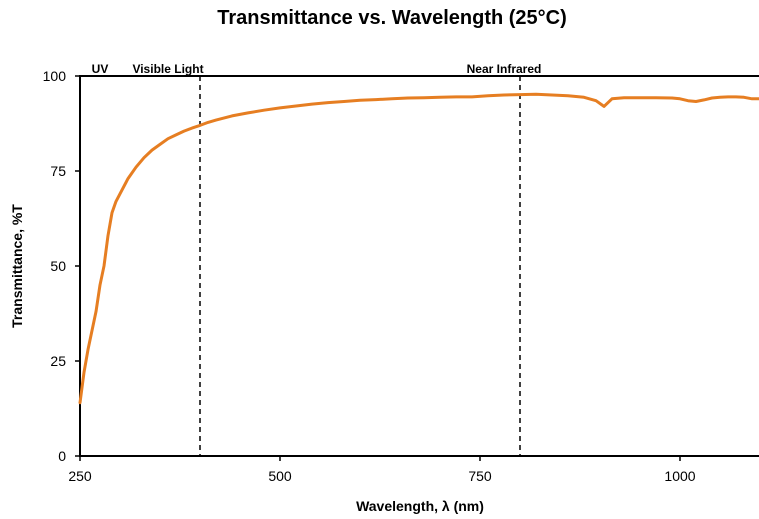 Image resolution: width=759 pixels, height=519 pixels. I want to click on region-label: Near Infrared, so click(504, 69).